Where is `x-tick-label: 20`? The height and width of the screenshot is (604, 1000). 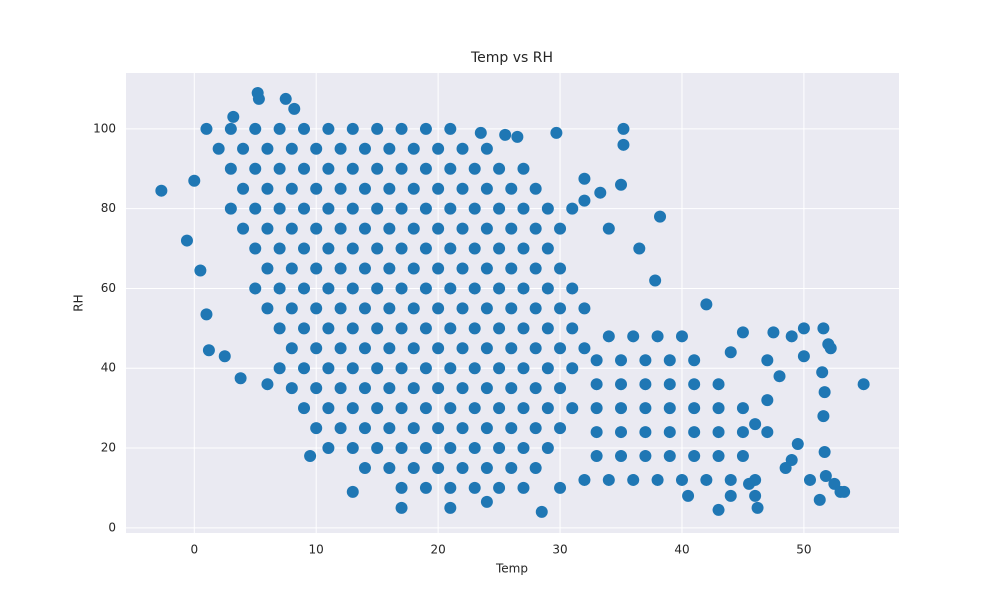
x-tick-label: 20 is located at coordinates (437, 550).